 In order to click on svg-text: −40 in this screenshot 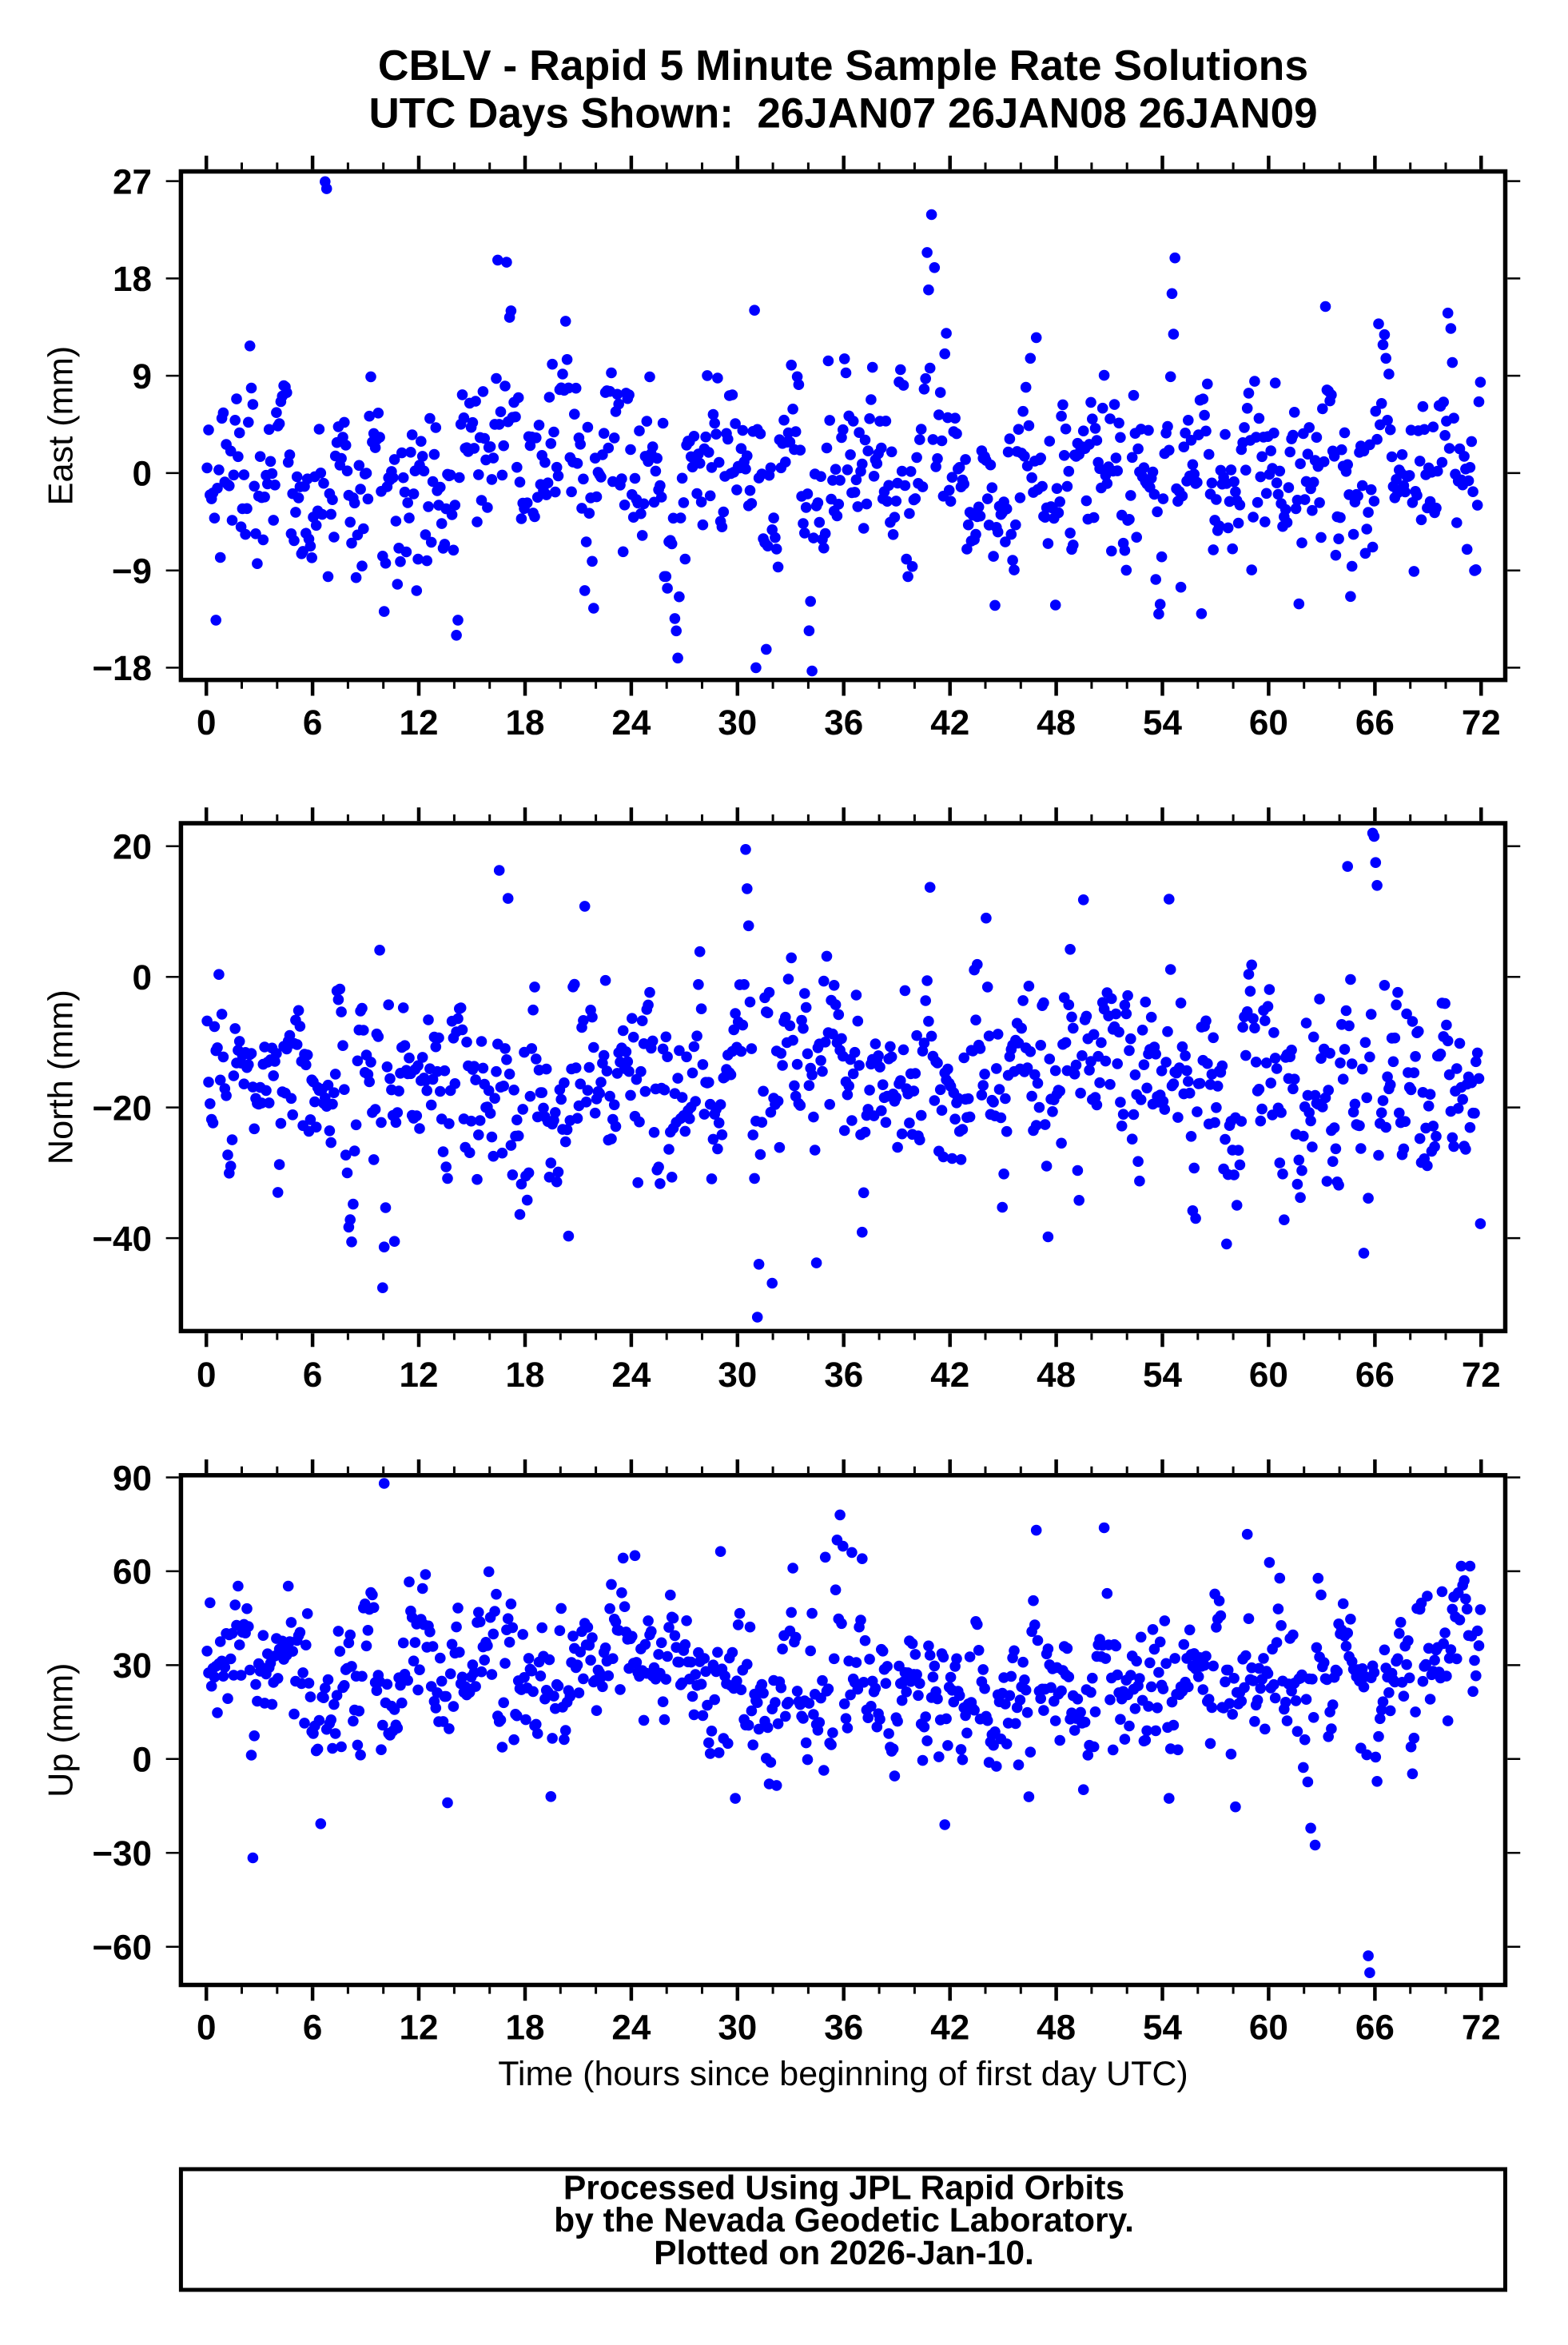, I will do `click(122, 1239)`.